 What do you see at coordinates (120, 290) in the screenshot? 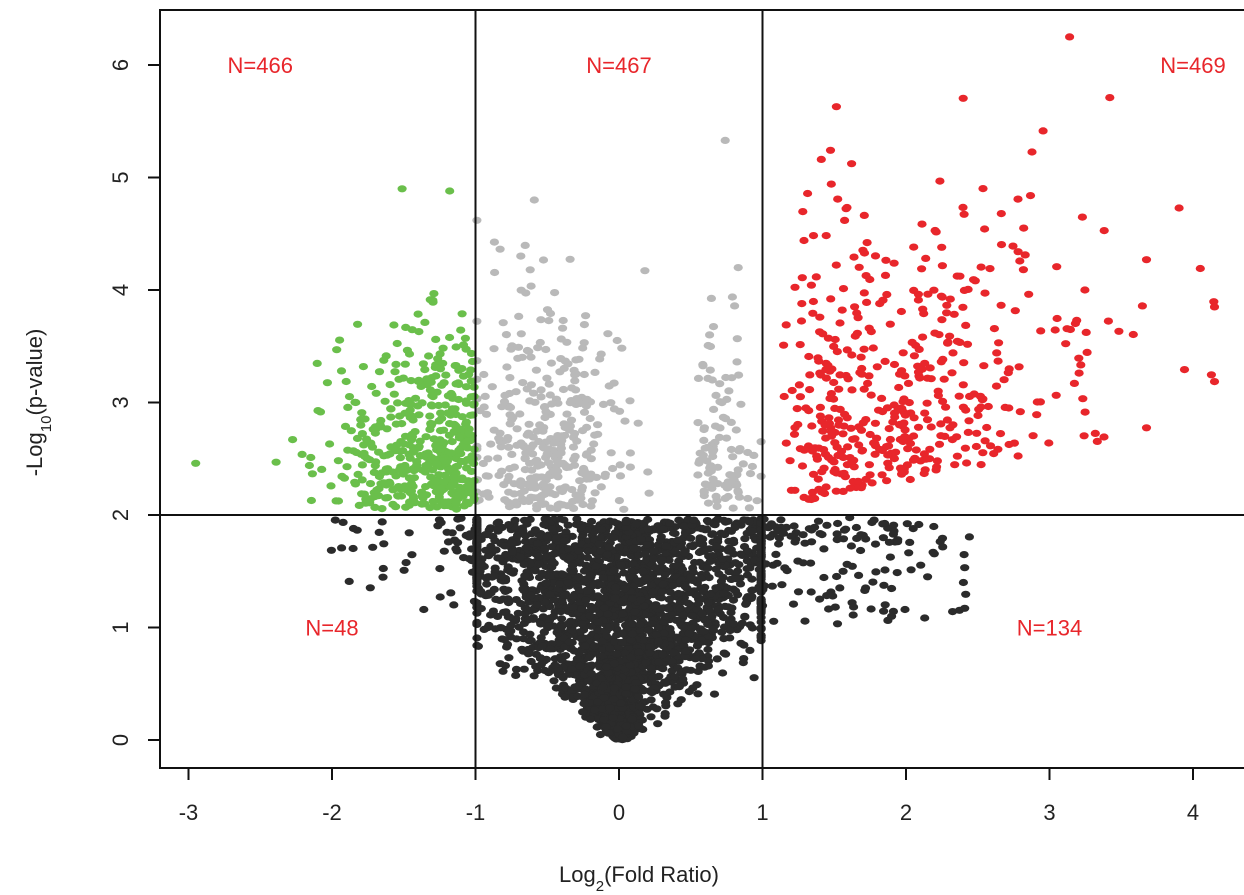
I see `y-tick-label: 4` at bounding box center [120, 290].